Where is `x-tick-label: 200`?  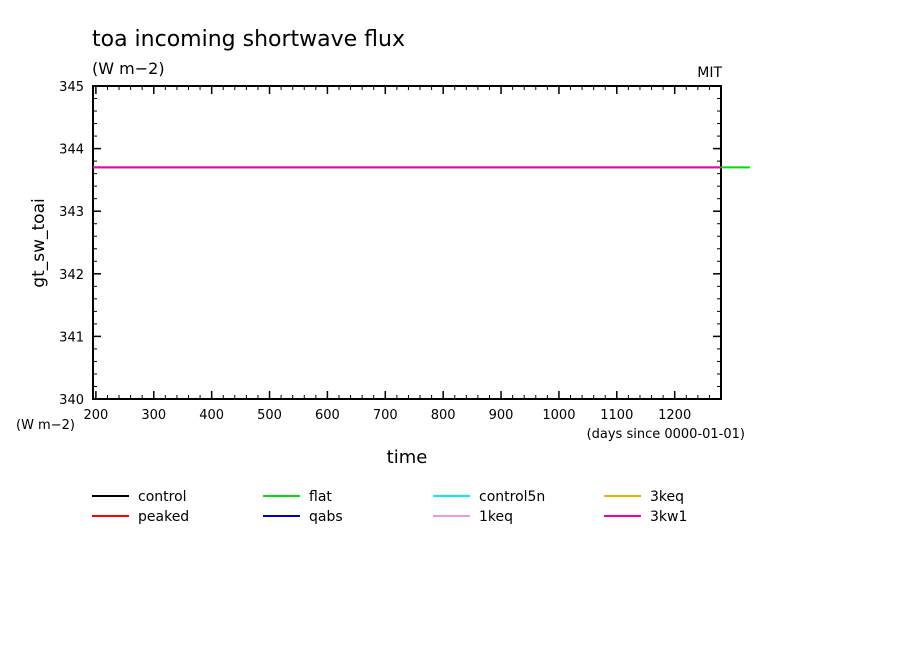
x-tick-label: 200 is located at coordinates (95, 415).